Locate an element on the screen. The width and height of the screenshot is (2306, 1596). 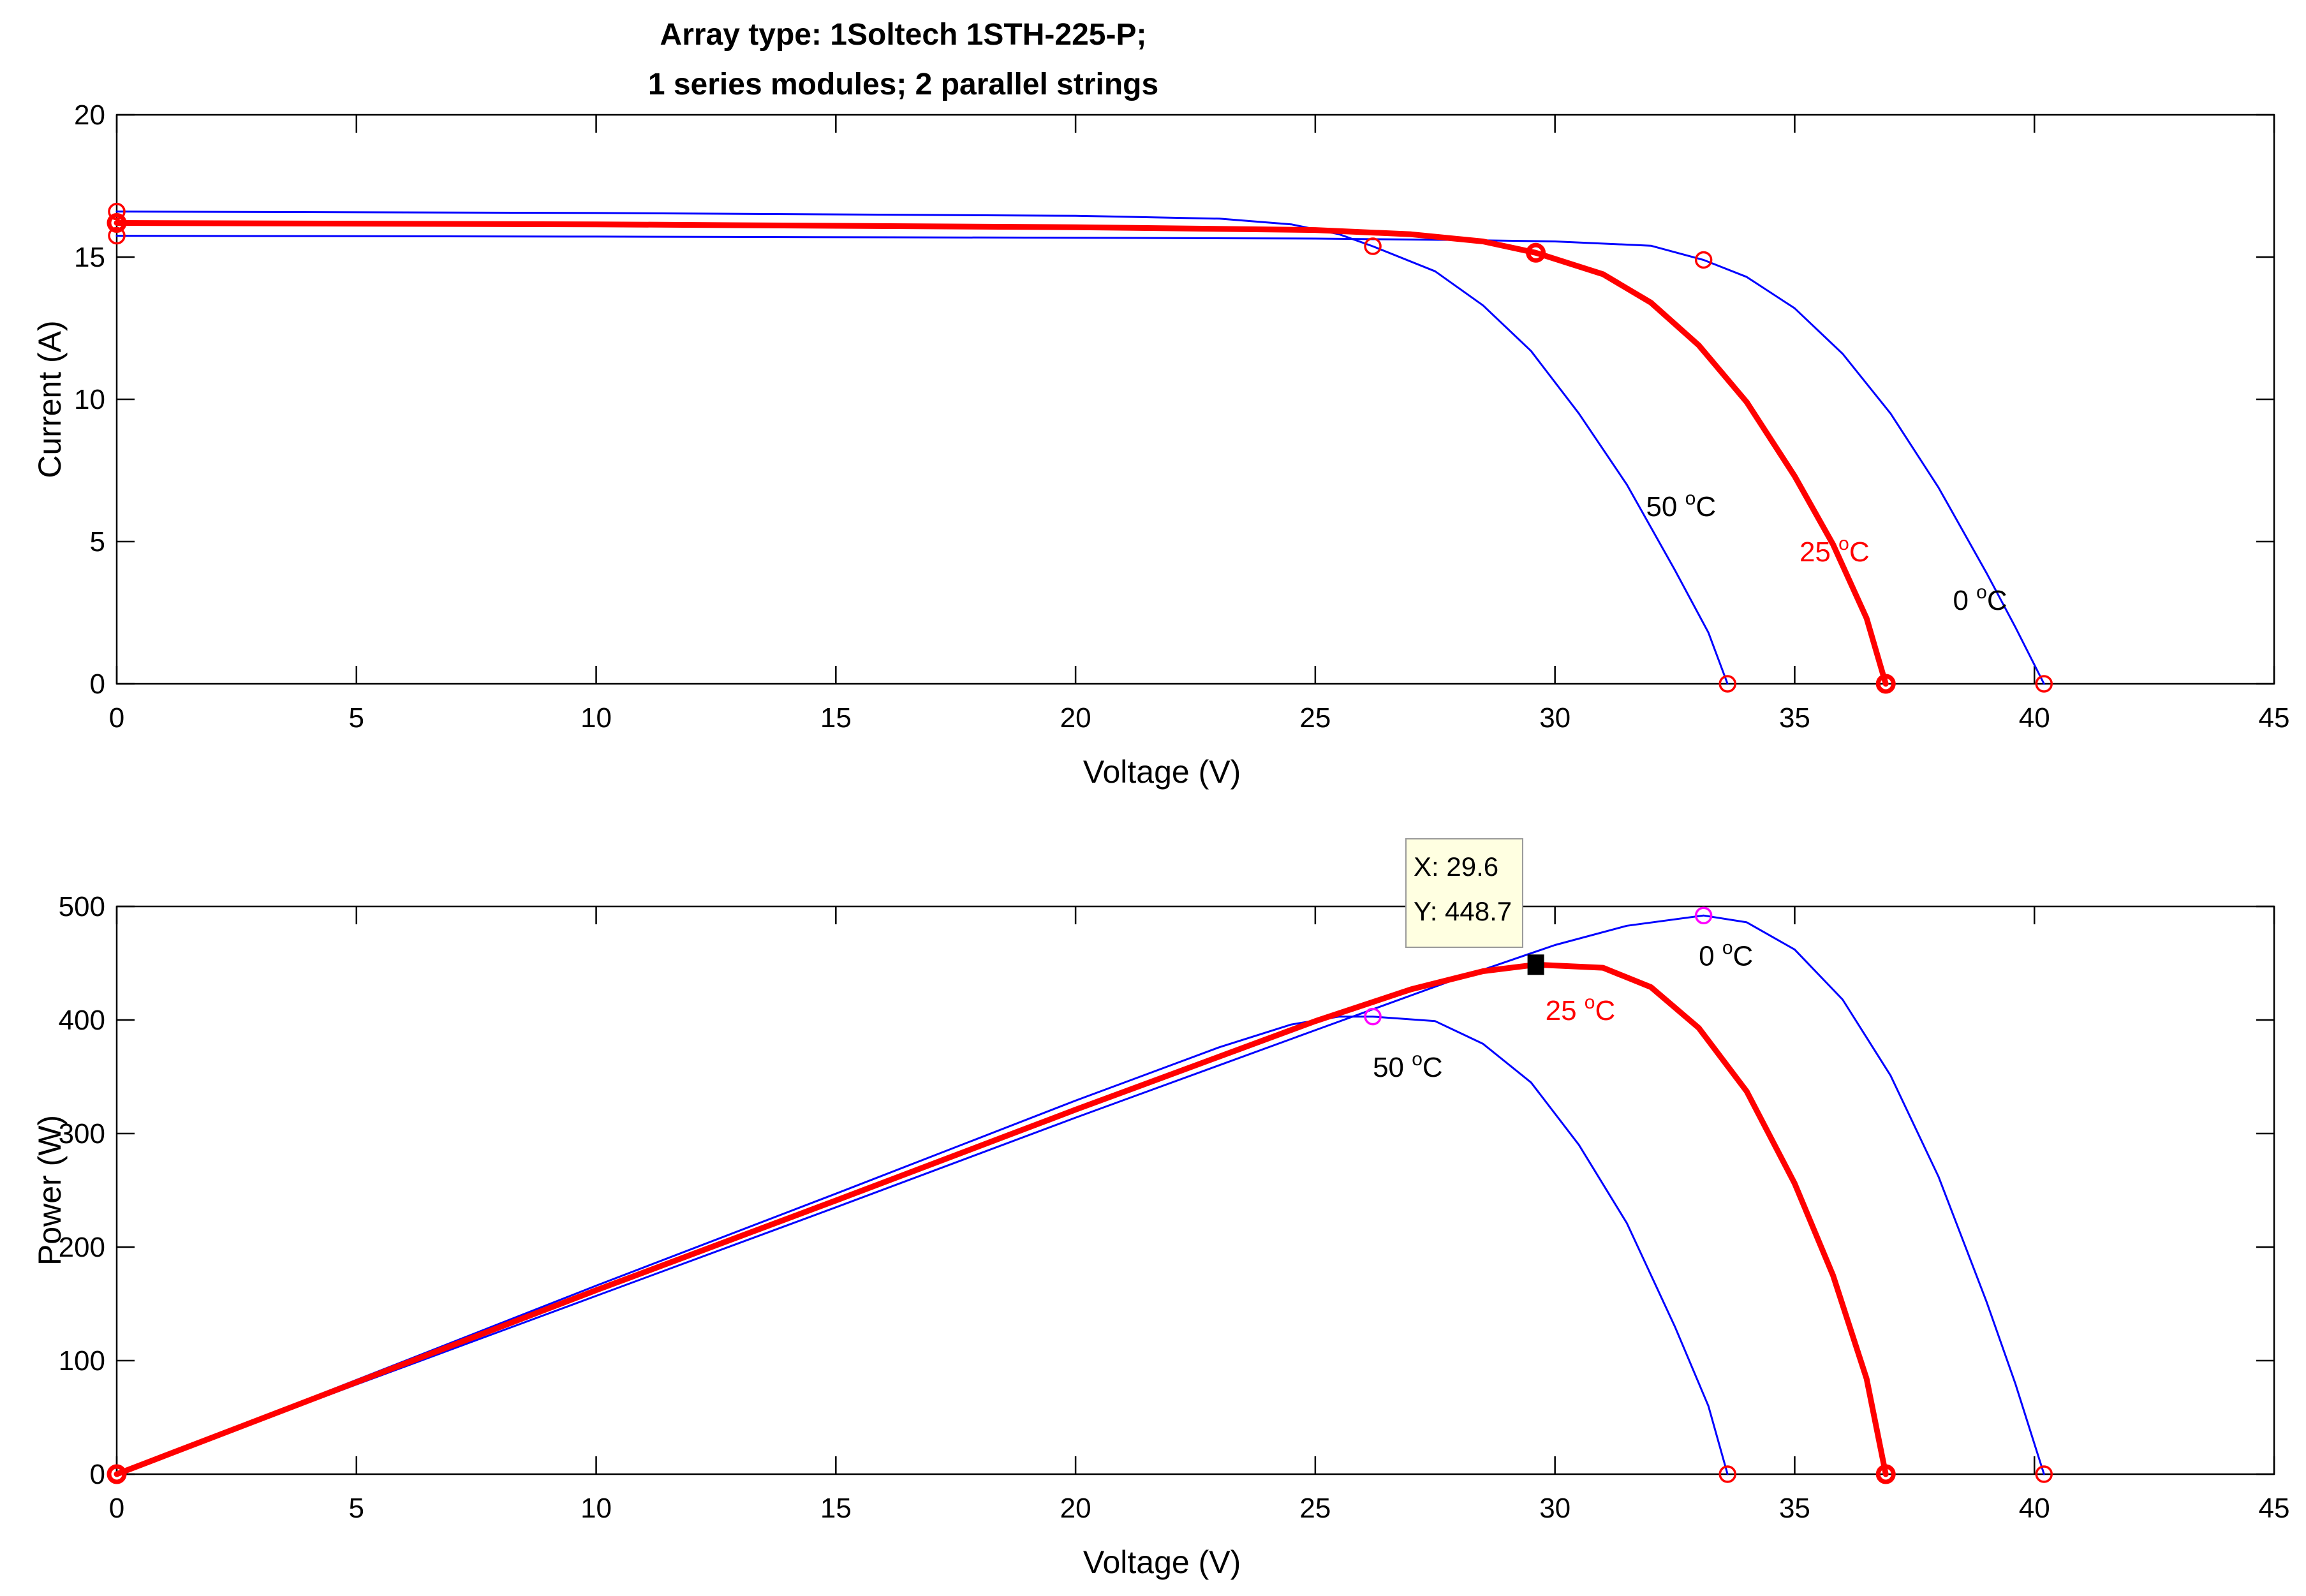
pv-x-tick-label: 10 is located at coordinates (596, 1509).